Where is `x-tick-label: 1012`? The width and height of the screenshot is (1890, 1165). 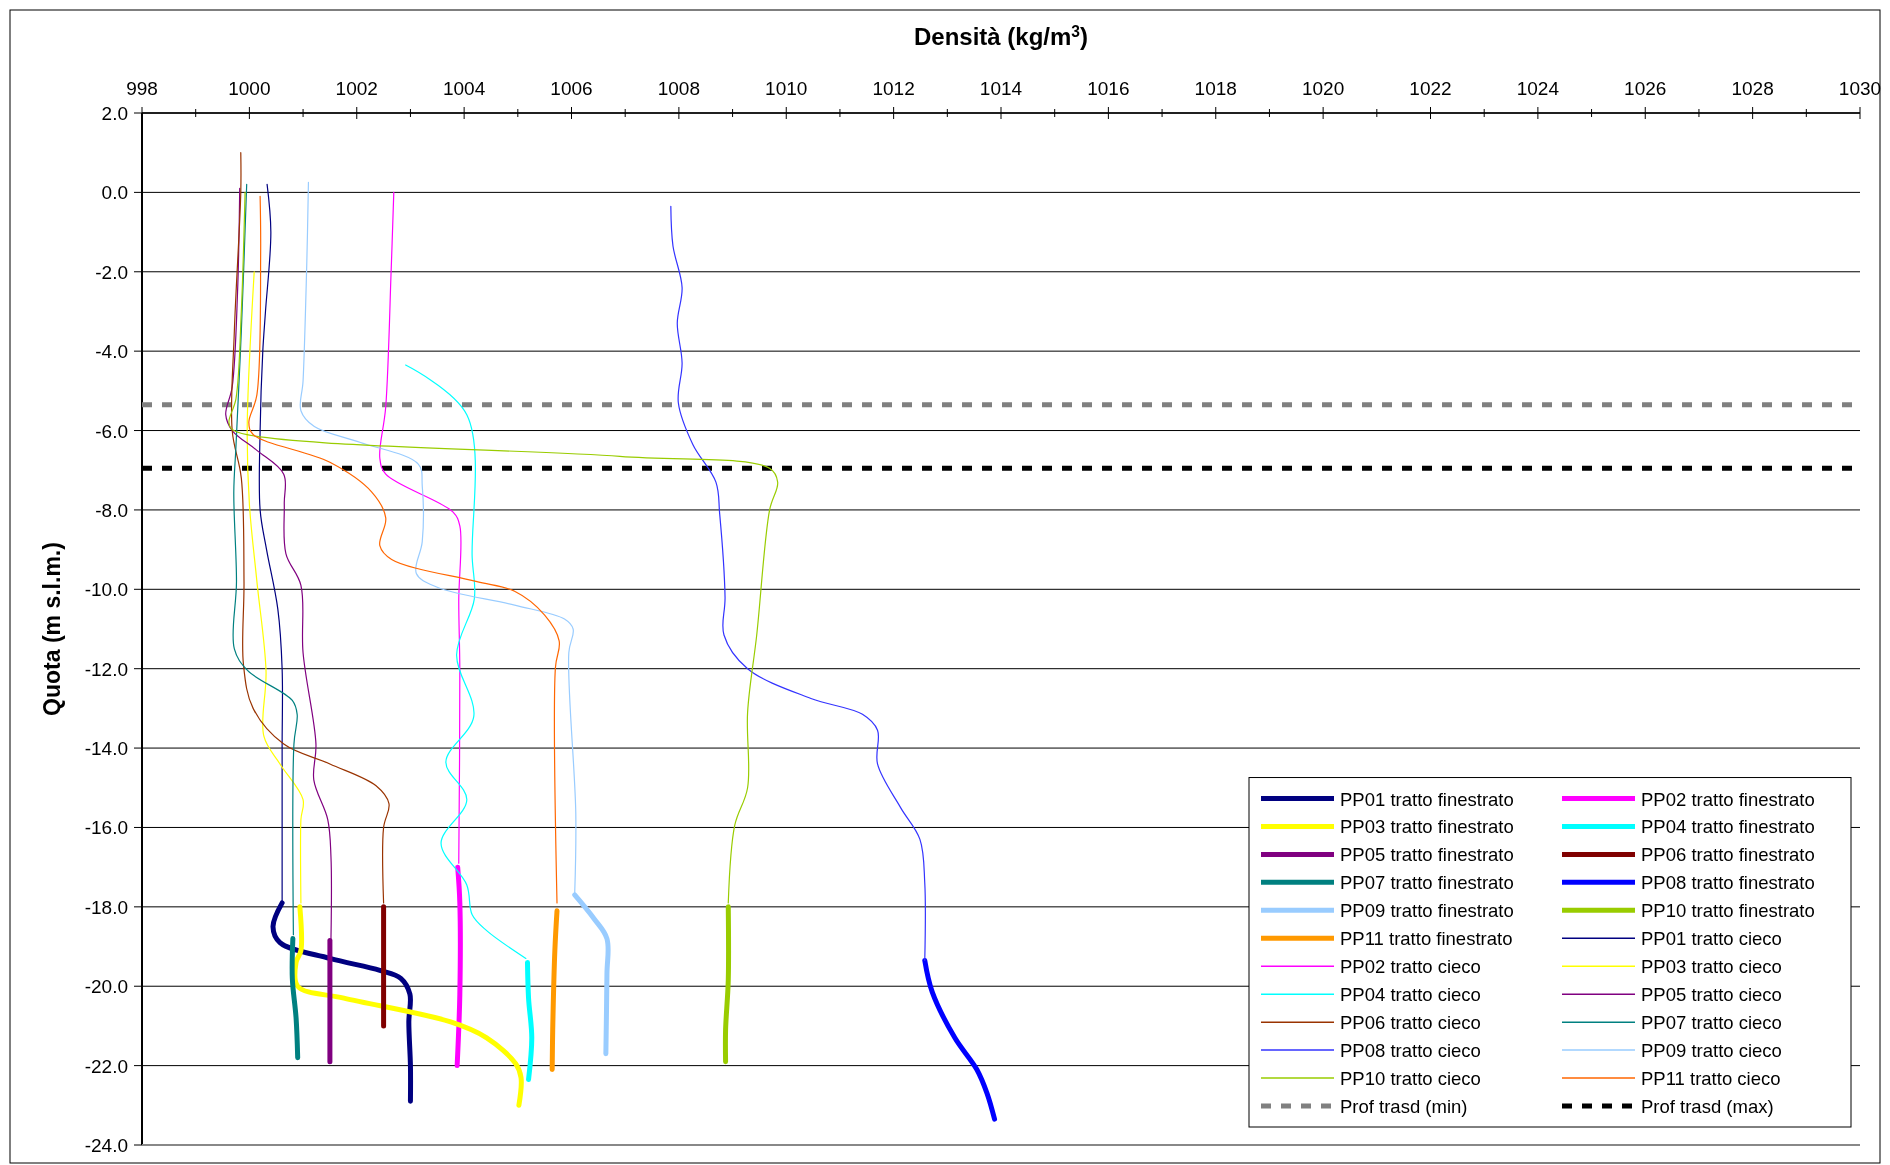 x-tick-label: 1012 is located at coordinates (893, 88).